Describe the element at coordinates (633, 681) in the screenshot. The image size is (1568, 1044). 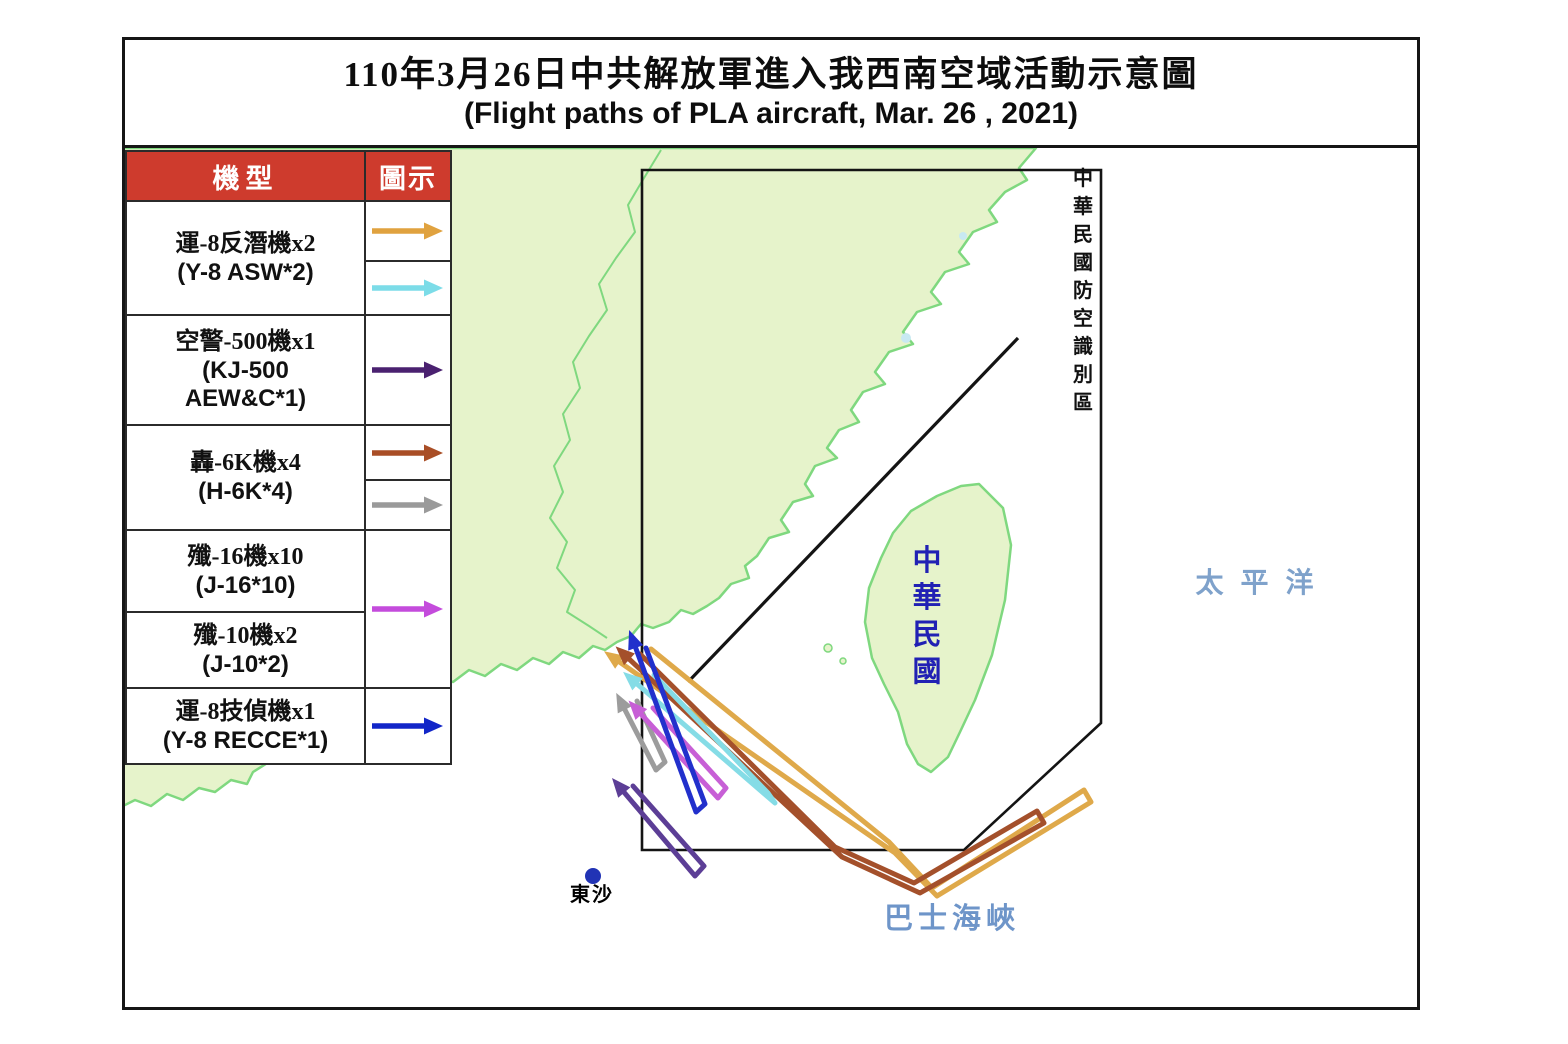
I see `y8-asw-cyan-path-arrowhead` at that location.